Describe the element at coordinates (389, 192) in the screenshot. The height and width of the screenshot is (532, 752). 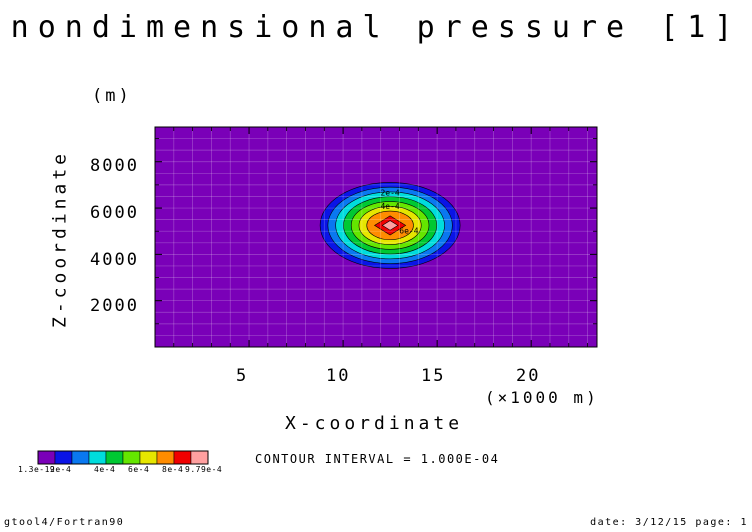
I see `contour-label: 2e-4` at that location.